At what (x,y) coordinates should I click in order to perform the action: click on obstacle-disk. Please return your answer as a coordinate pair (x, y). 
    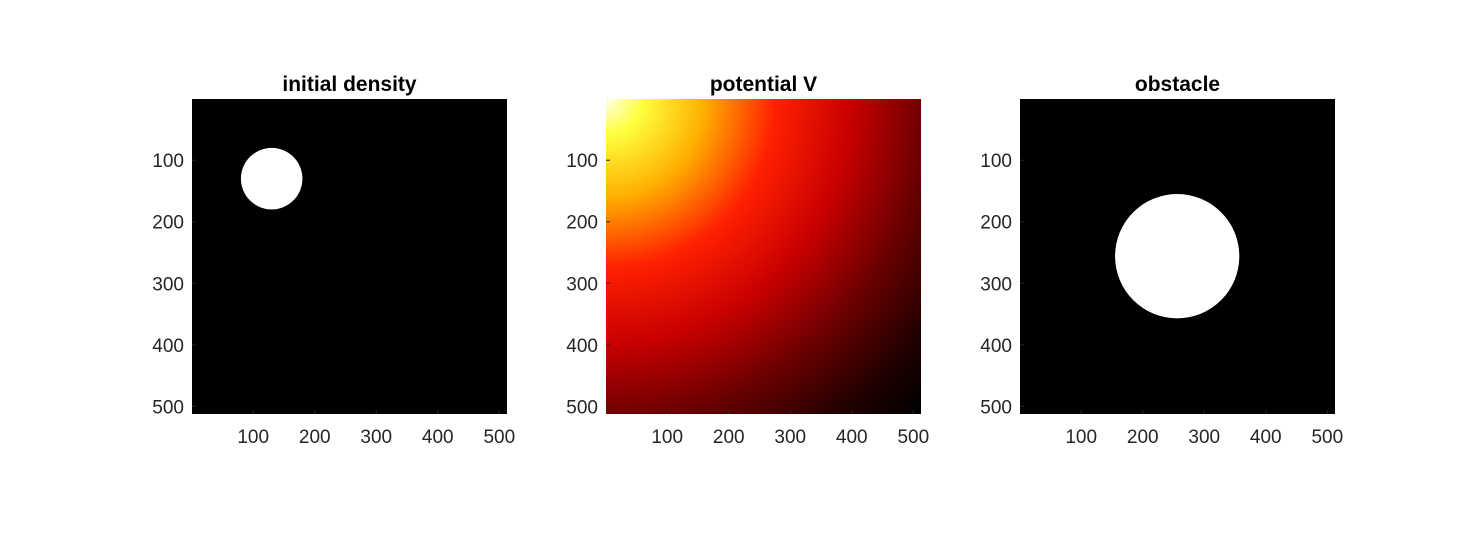
    Looking at the image, I should click on (1177, 256).